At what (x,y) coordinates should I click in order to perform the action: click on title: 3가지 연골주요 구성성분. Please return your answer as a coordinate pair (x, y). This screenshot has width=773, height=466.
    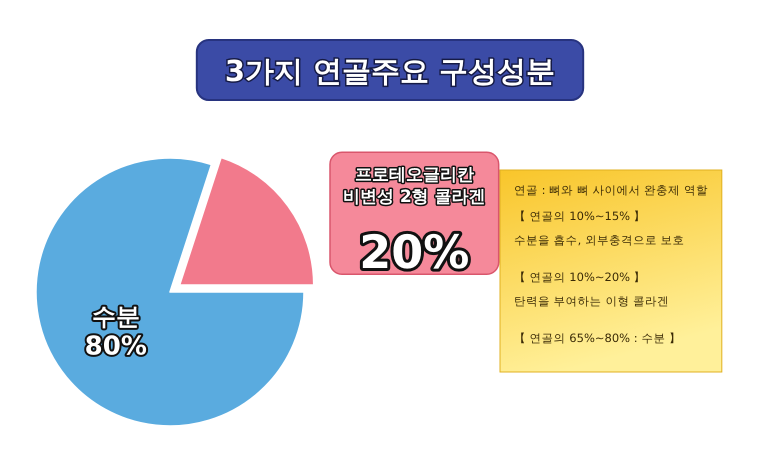
    Looking at the image, I should click on (390, 70).